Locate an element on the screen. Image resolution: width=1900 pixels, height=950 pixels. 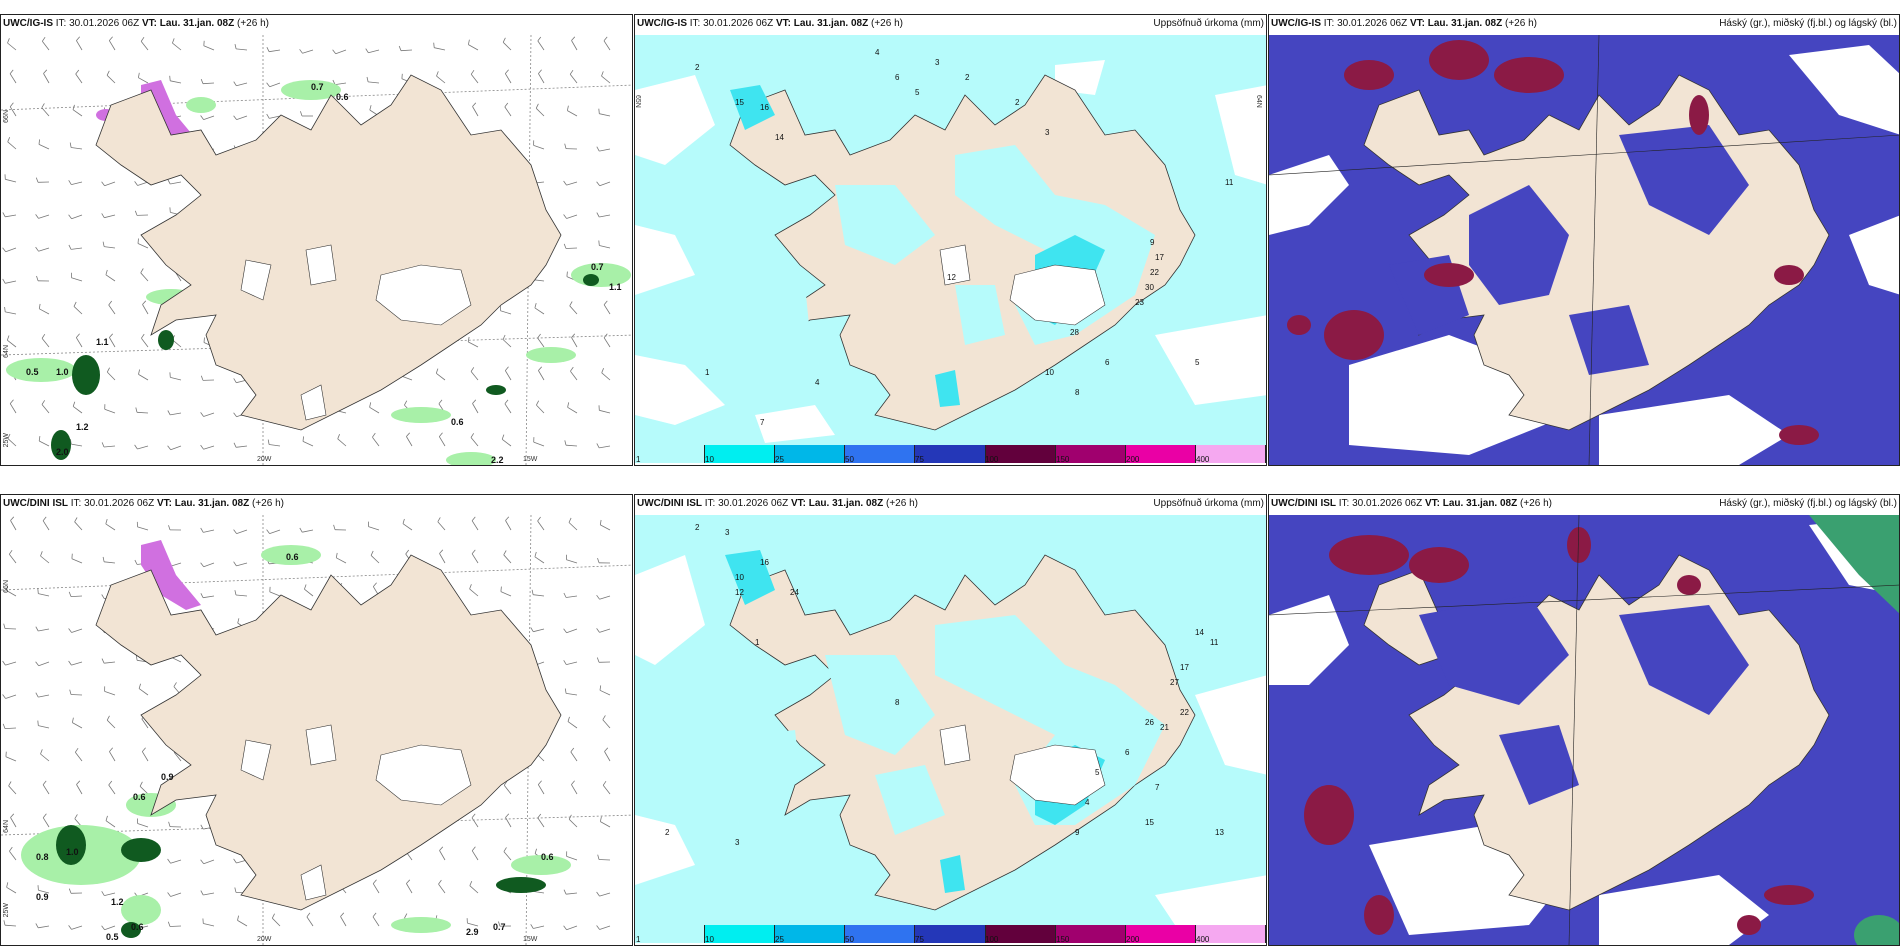
svg-text: 14 is located at coordinates (779, 137).